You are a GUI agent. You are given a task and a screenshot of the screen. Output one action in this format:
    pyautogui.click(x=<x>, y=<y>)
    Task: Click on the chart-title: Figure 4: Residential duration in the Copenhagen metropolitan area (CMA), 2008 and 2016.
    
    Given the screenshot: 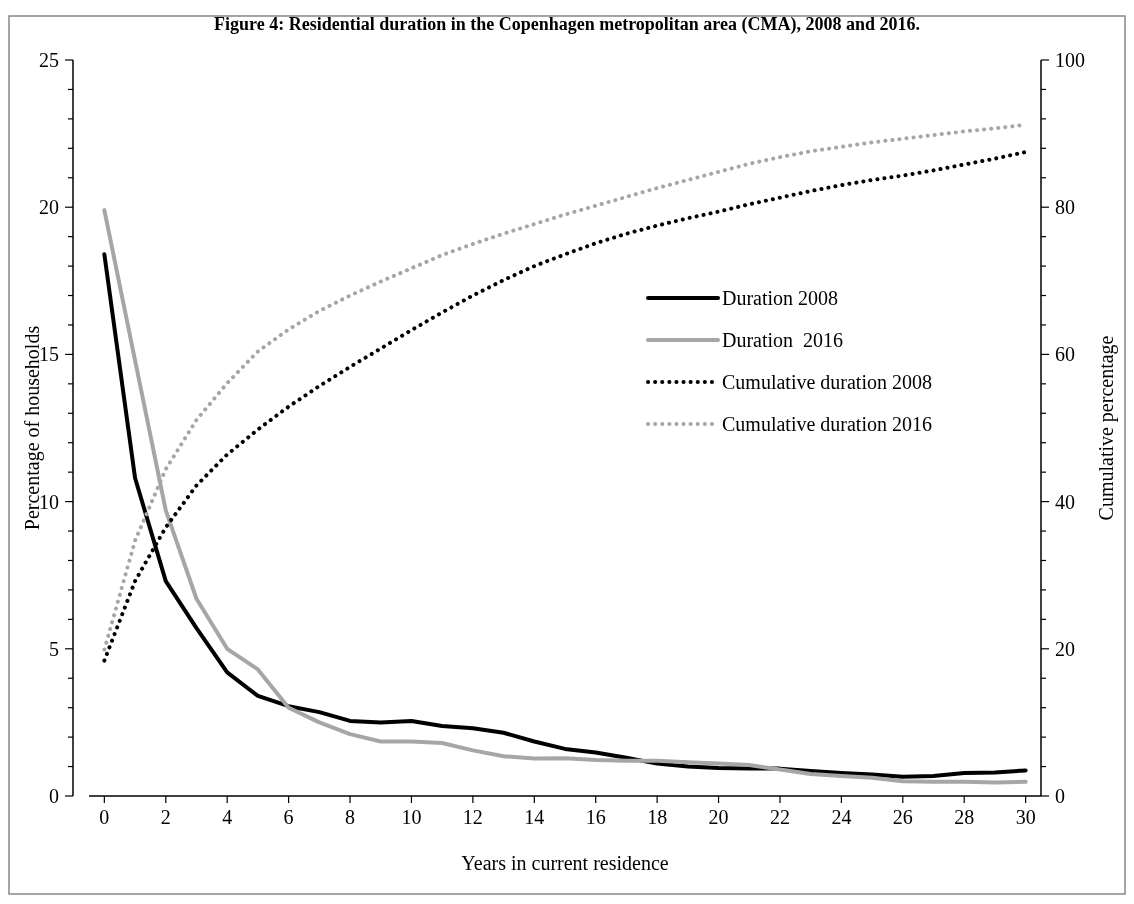 What is the action you would take?
    pyautogui.click(x=567, y=24)
    